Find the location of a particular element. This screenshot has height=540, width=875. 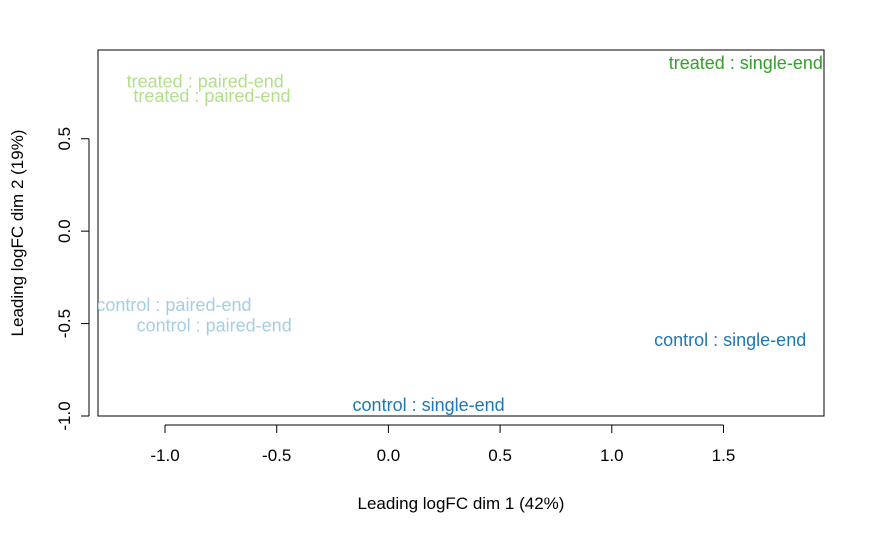

y-tick-label: -0.5 is located at coordinates (64, 323).